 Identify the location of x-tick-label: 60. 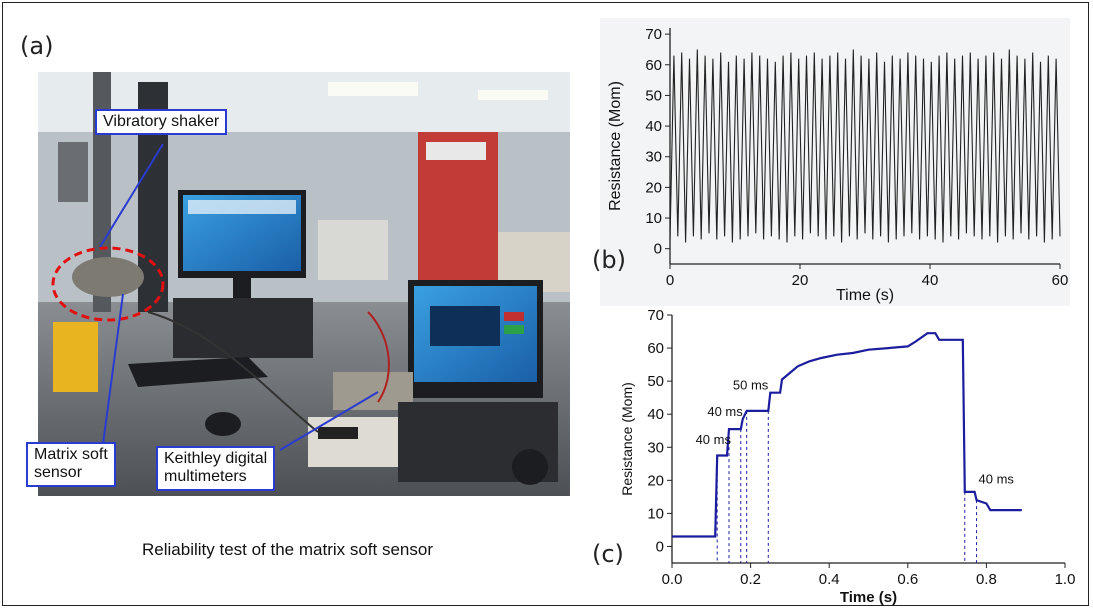
(1060, 280).